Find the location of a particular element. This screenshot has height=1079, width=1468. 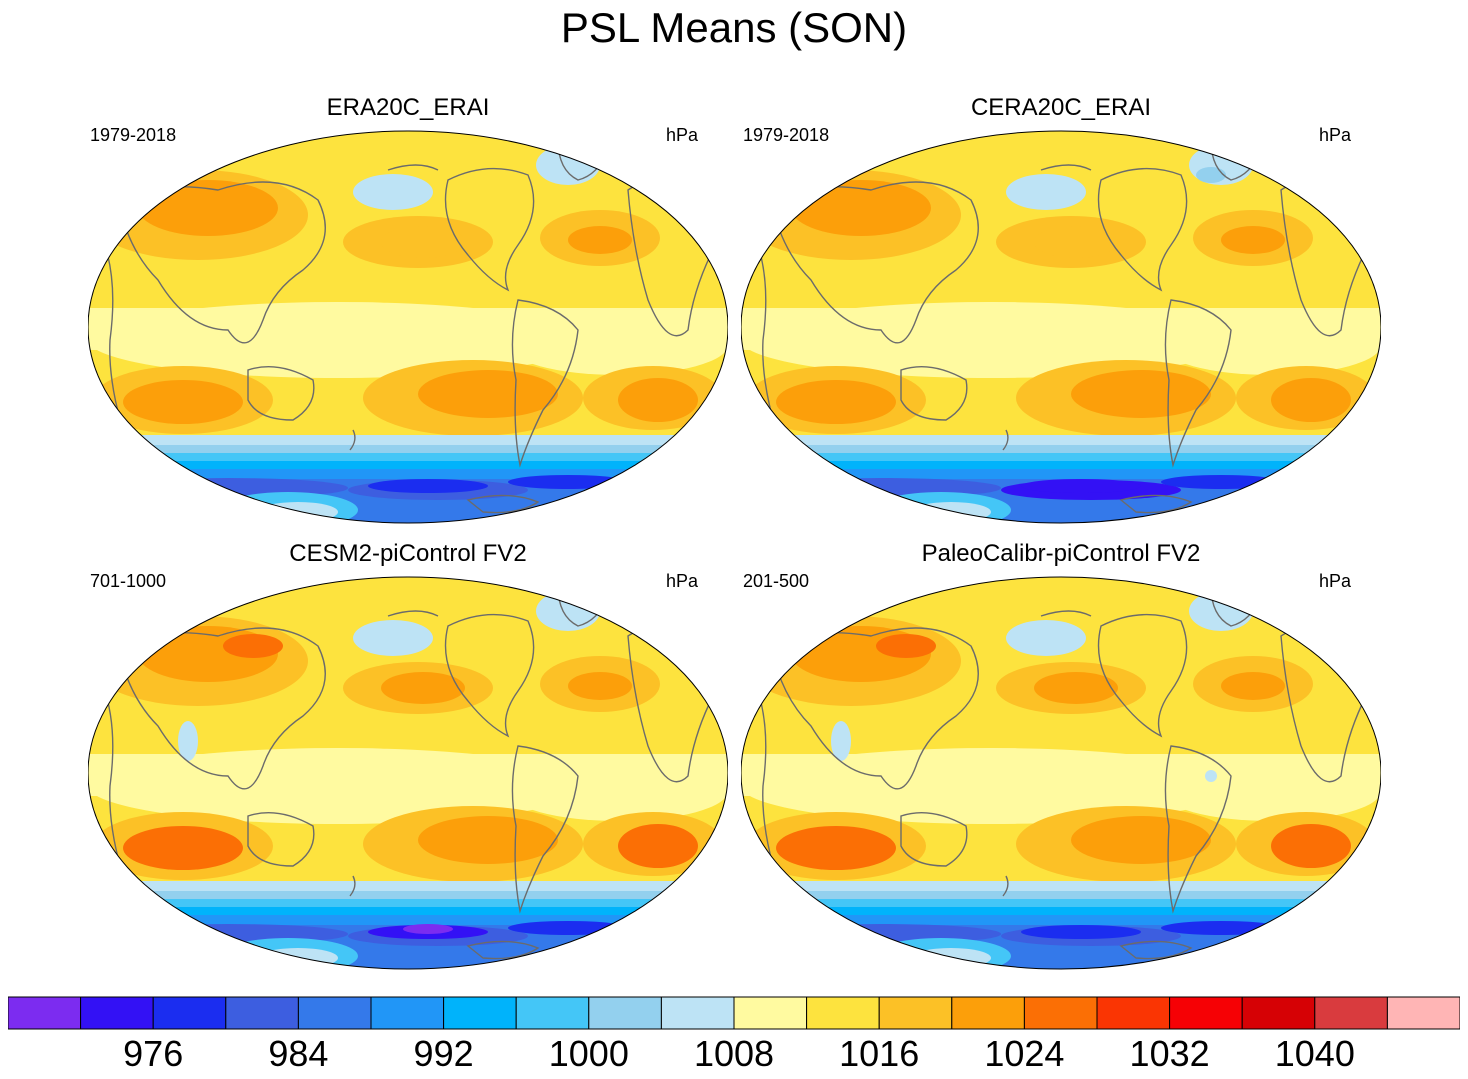

figure-title: PSL Means (SON) is located at coordinates (734, 27).